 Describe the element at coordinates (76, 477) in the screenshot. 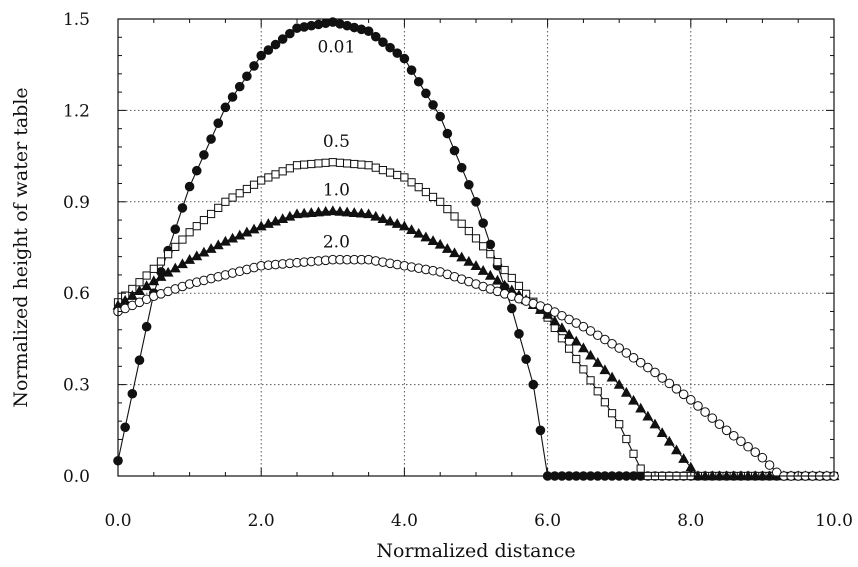

I see `y-tick-label: 0.0` at that location.